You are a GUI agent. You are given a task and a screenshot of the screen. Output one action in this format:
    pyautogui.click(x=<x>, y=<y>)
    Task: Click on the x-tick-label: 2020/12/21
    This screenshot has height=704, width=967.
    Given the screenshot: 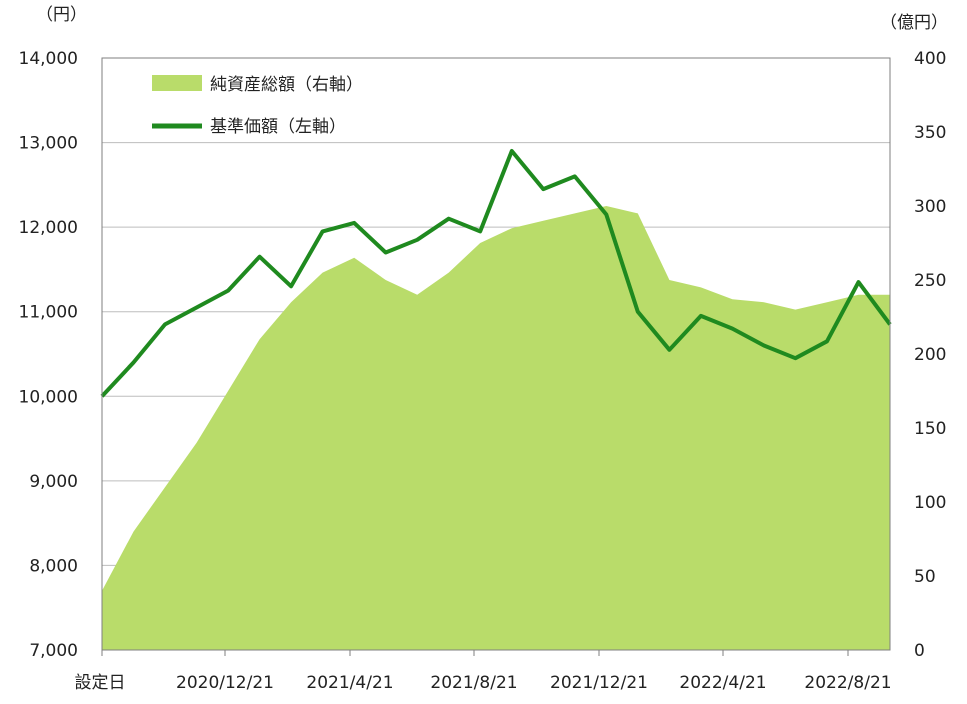 What is the action you would take?
    pyautogui.click(x=225, y=683)
    